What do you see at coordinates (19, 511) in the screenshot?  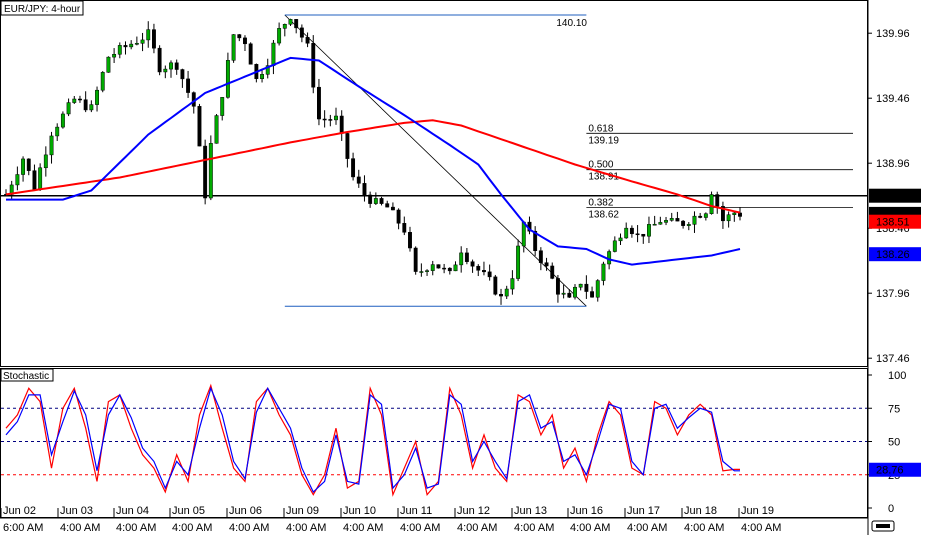 I see `date-label: Jun 02` at bounding box center [19, 511].